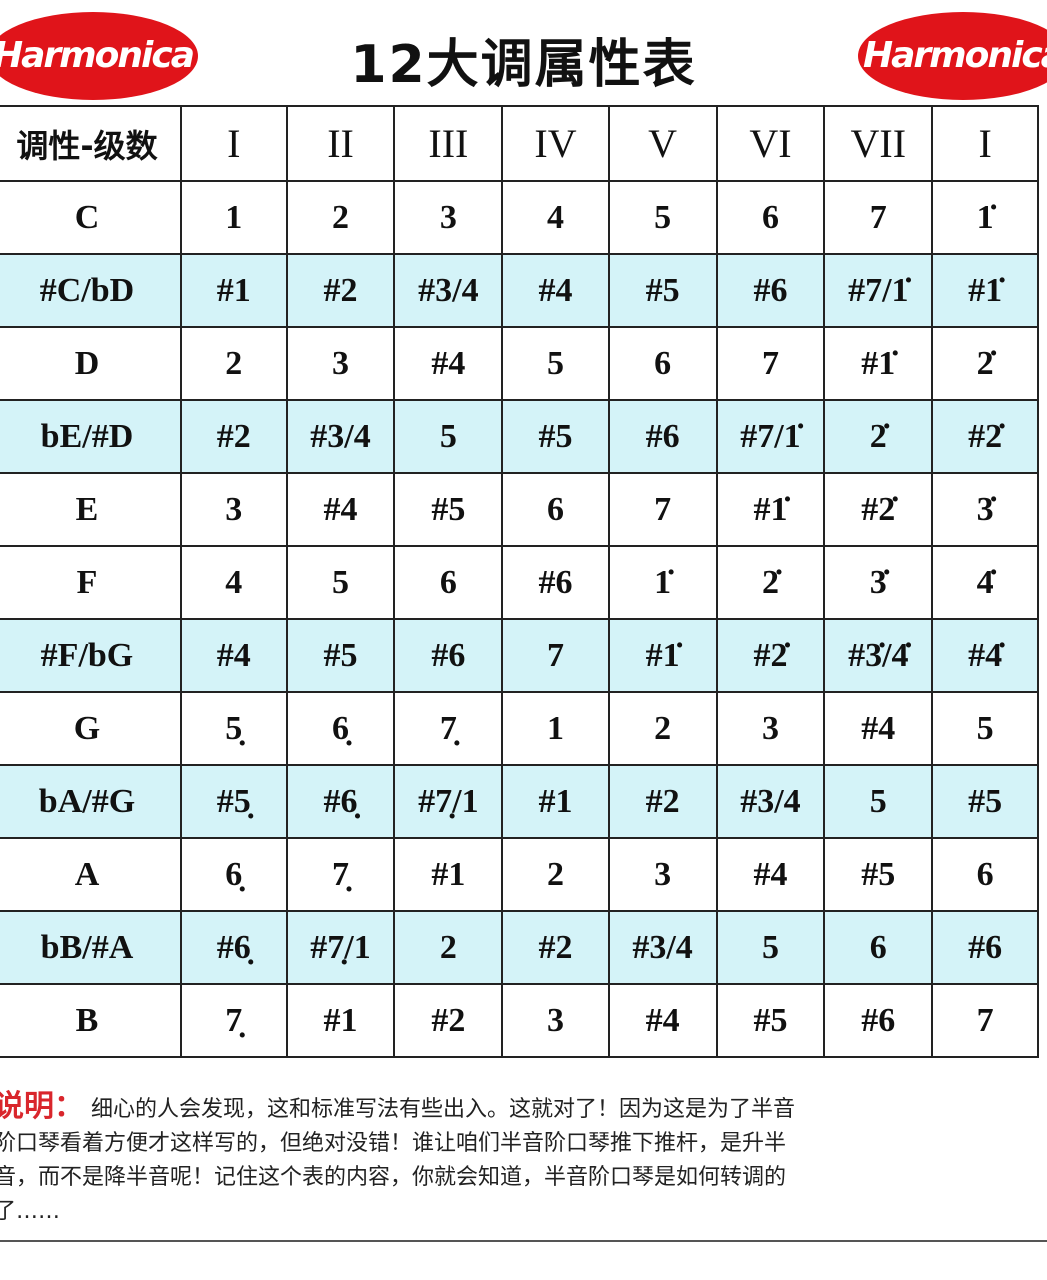 The width and height of the screenshot is (1047, 1280). What do you see at coordinates (91, 728) in the screenshot?
I see `key-cell: G` at bounding box center [91, 728].